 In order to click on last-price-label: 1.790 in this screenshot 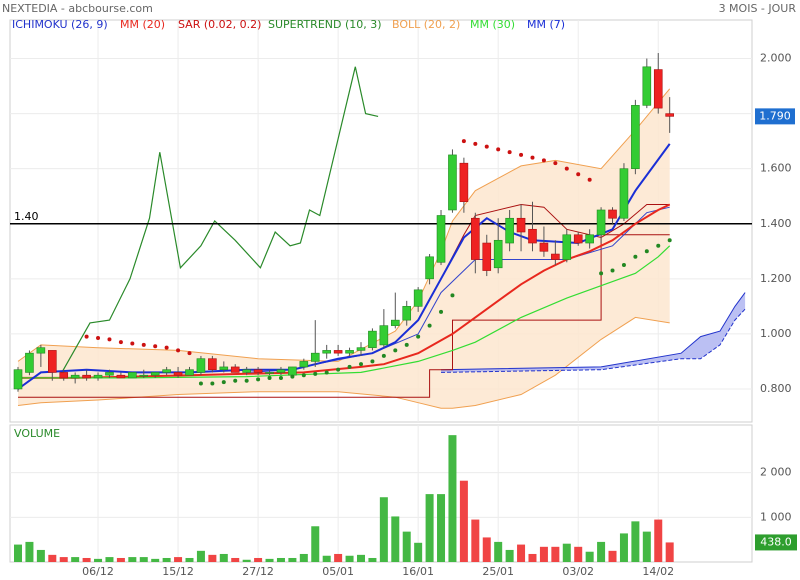, I will do `click(775, 115)`.